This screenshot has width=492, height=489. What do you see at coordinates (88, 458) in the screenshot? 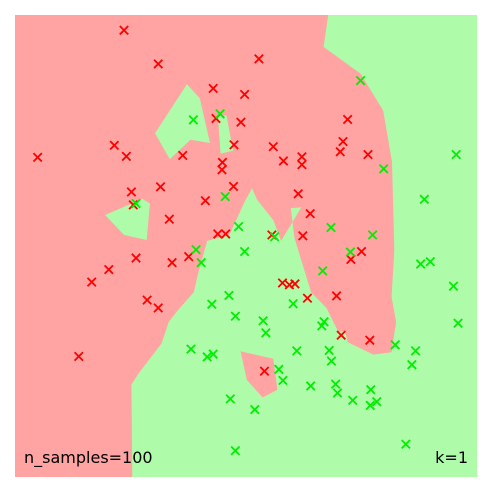
I see `n-samples-label: n_samples=100` at bounding box center [88, 458].